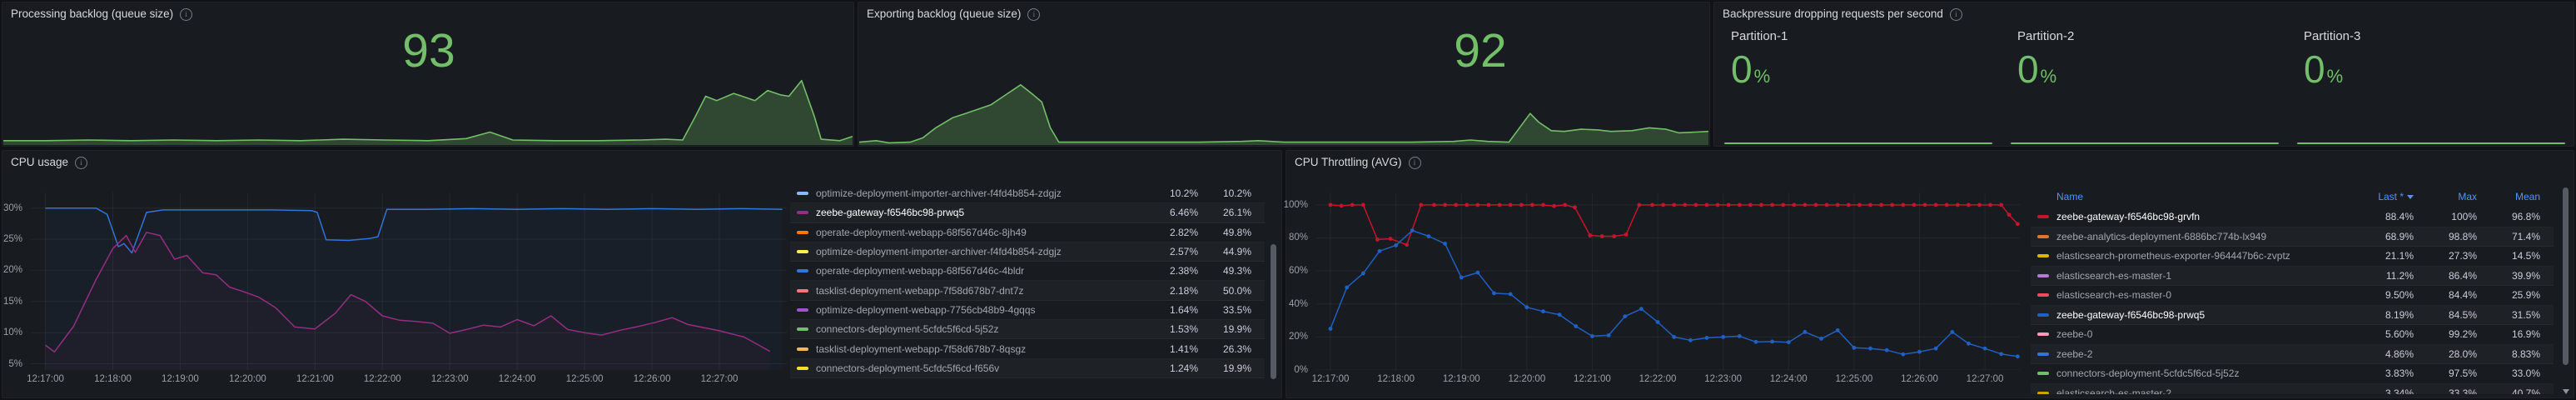 This screenshot has width=2576, height=400. What do you see at coordinates (2128, 217) in the screenshot?
I see `series-name: zeebe-gateway-f6546bc98-grvfn` at bounding box center [2128, 217].